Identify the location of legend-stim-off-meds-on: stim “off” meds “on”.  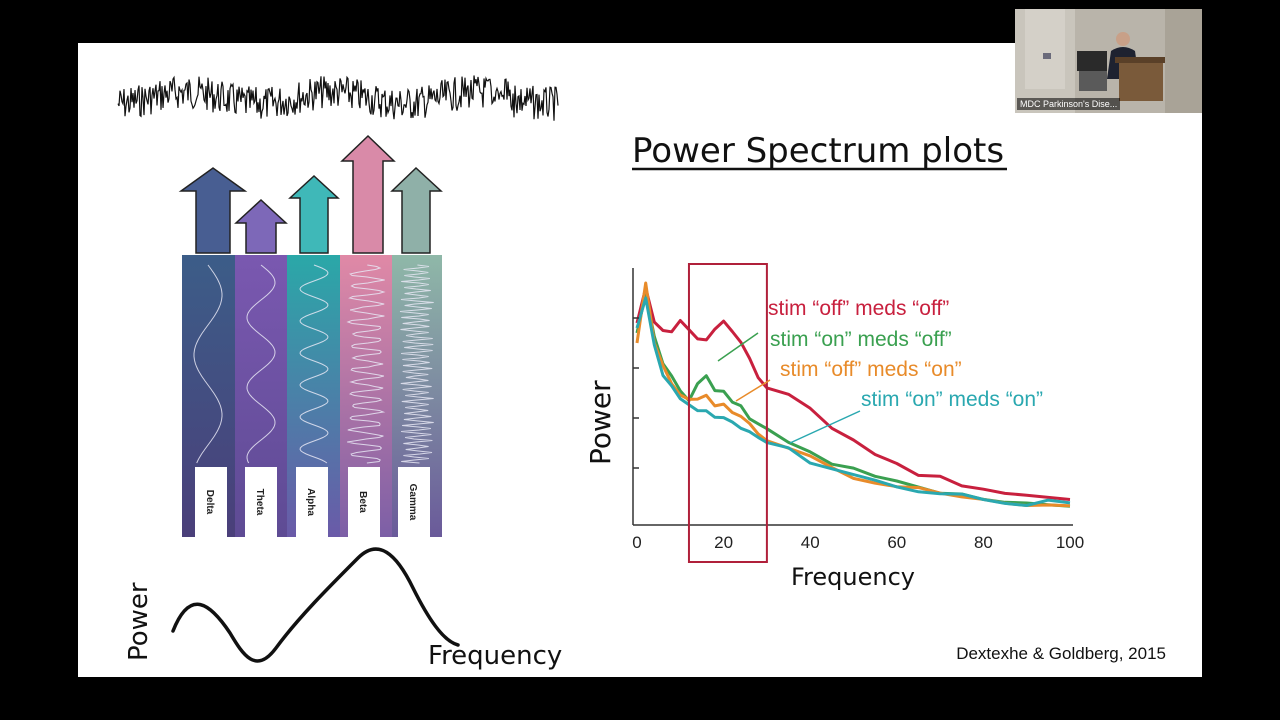
(871, 369).